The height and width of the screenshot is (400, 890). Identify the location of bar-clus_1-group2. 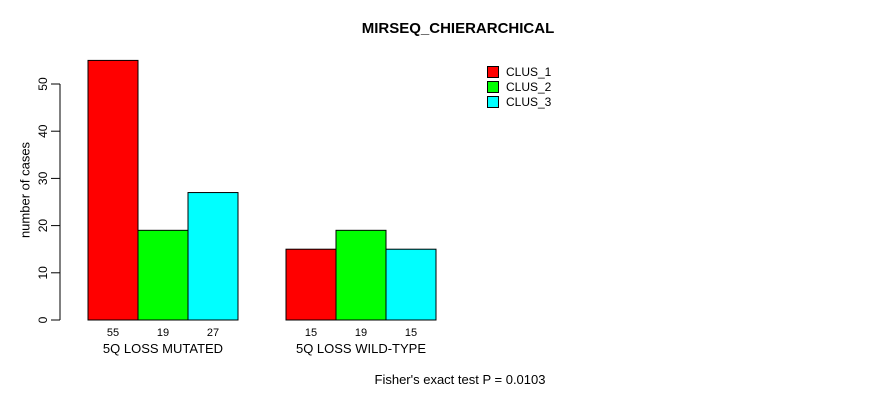
(311, 284).